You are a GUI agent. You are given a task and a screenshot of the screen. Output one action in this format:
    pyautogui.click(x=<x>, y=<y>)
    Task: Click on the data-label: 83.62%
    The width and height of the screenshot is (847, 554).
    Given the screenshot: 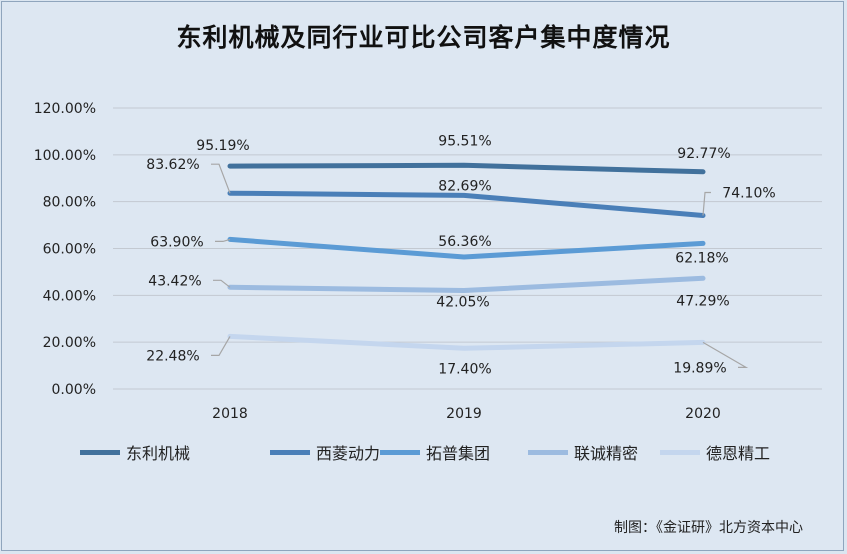 What is the action you would take?
    pyautogui.click(x=172, y=165)
    